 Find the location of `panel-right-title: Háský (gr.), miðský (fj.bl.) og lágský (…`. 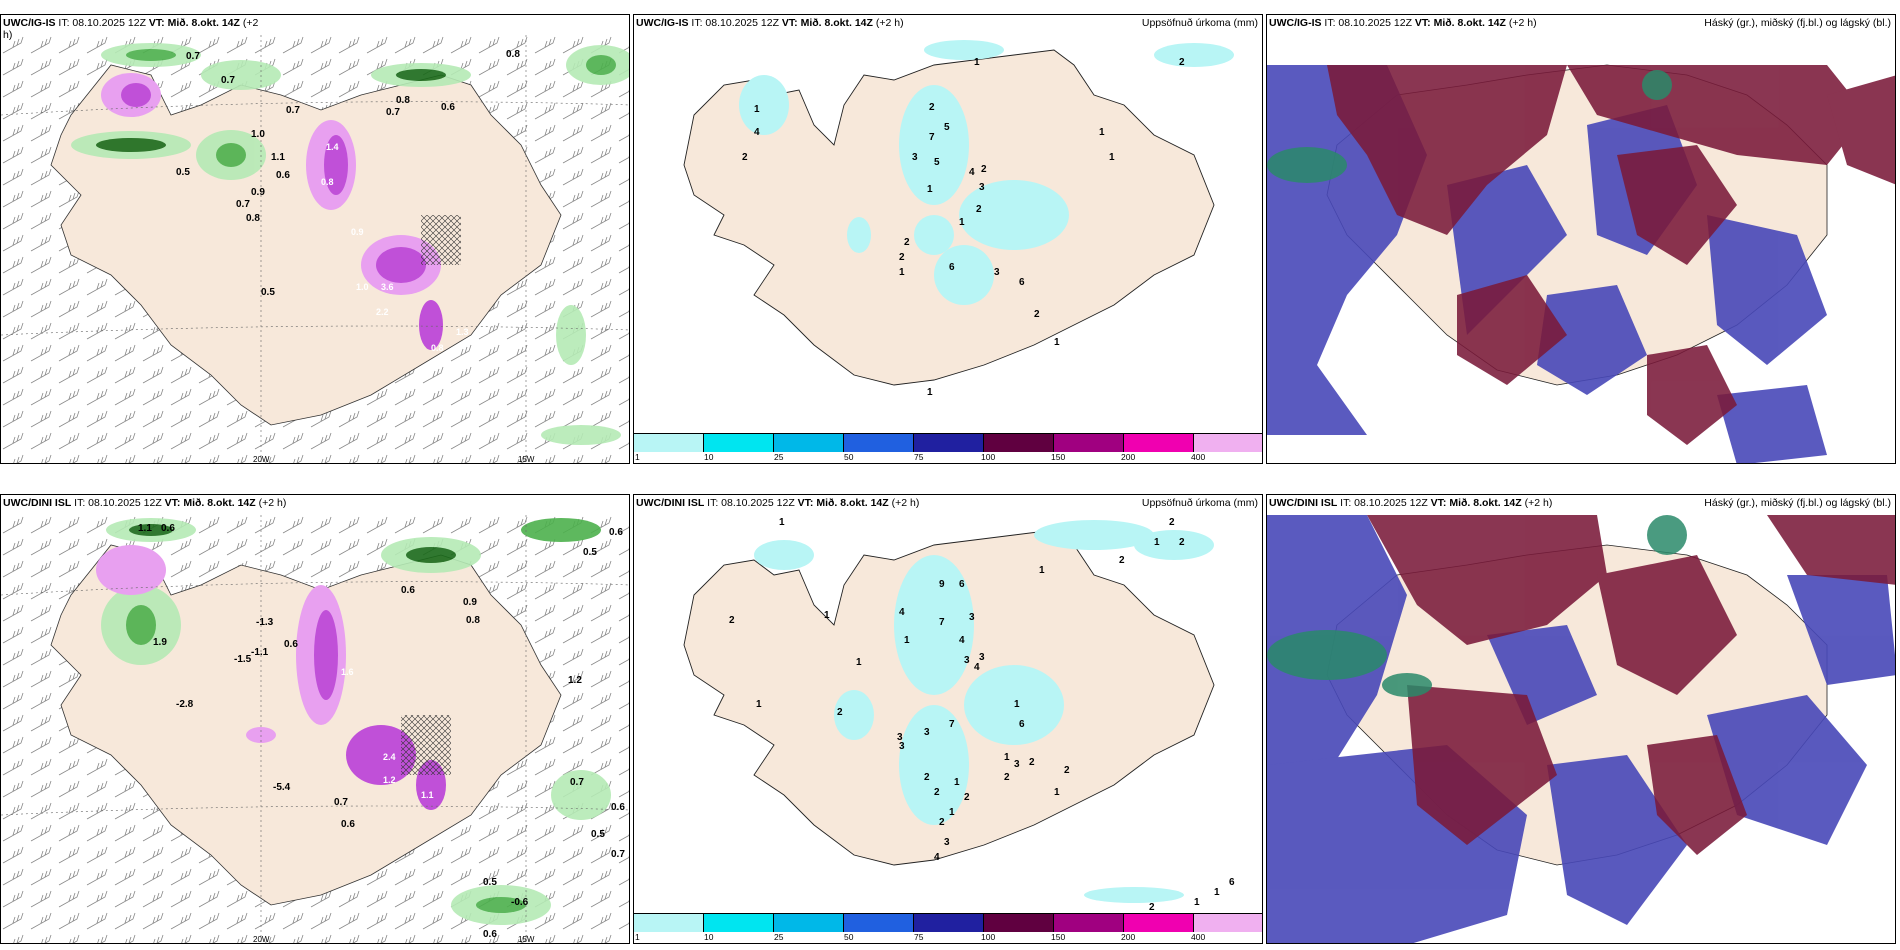

panel-right-title: Háský (gr.), miðský (fj.bl.) og lágský (… is located at coordinates (1797, 23).